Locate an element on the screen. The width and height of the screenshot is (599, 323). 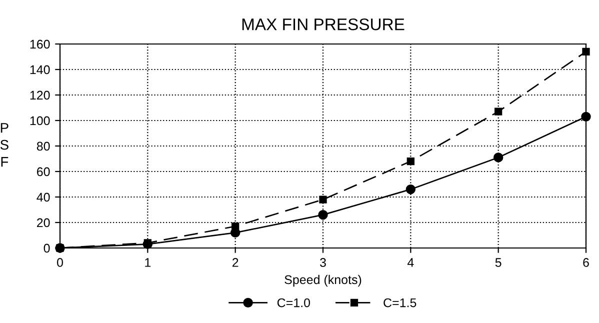
x-tick-label: 3 is located at coordinates (323, 262).